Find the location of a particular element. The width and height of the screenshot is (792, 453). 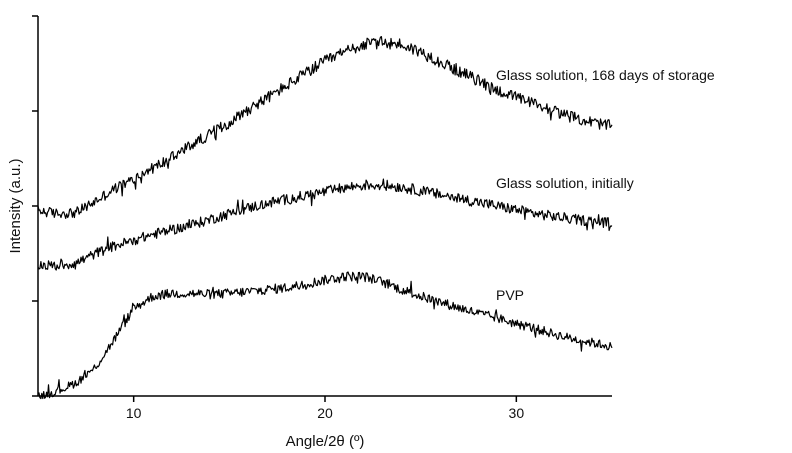

x-axis-title: Angle/2θ (º) is located at coordinates (325, 441).